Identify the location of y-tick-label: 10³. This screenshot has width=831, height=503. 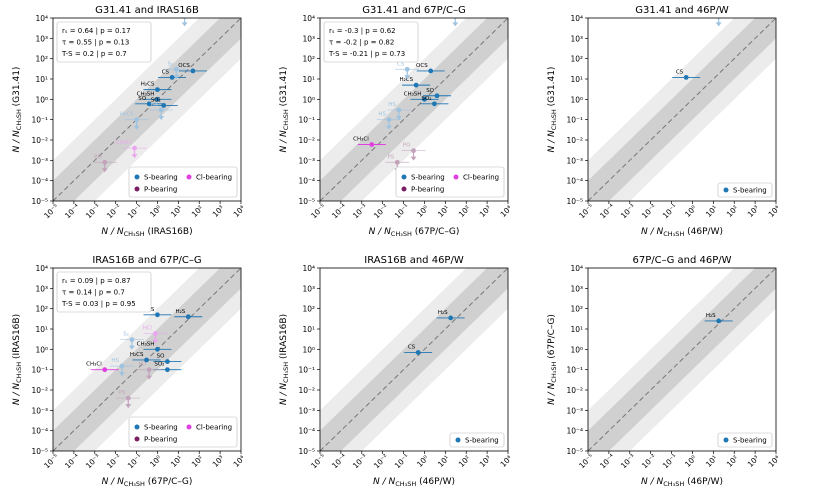
(308, 38).